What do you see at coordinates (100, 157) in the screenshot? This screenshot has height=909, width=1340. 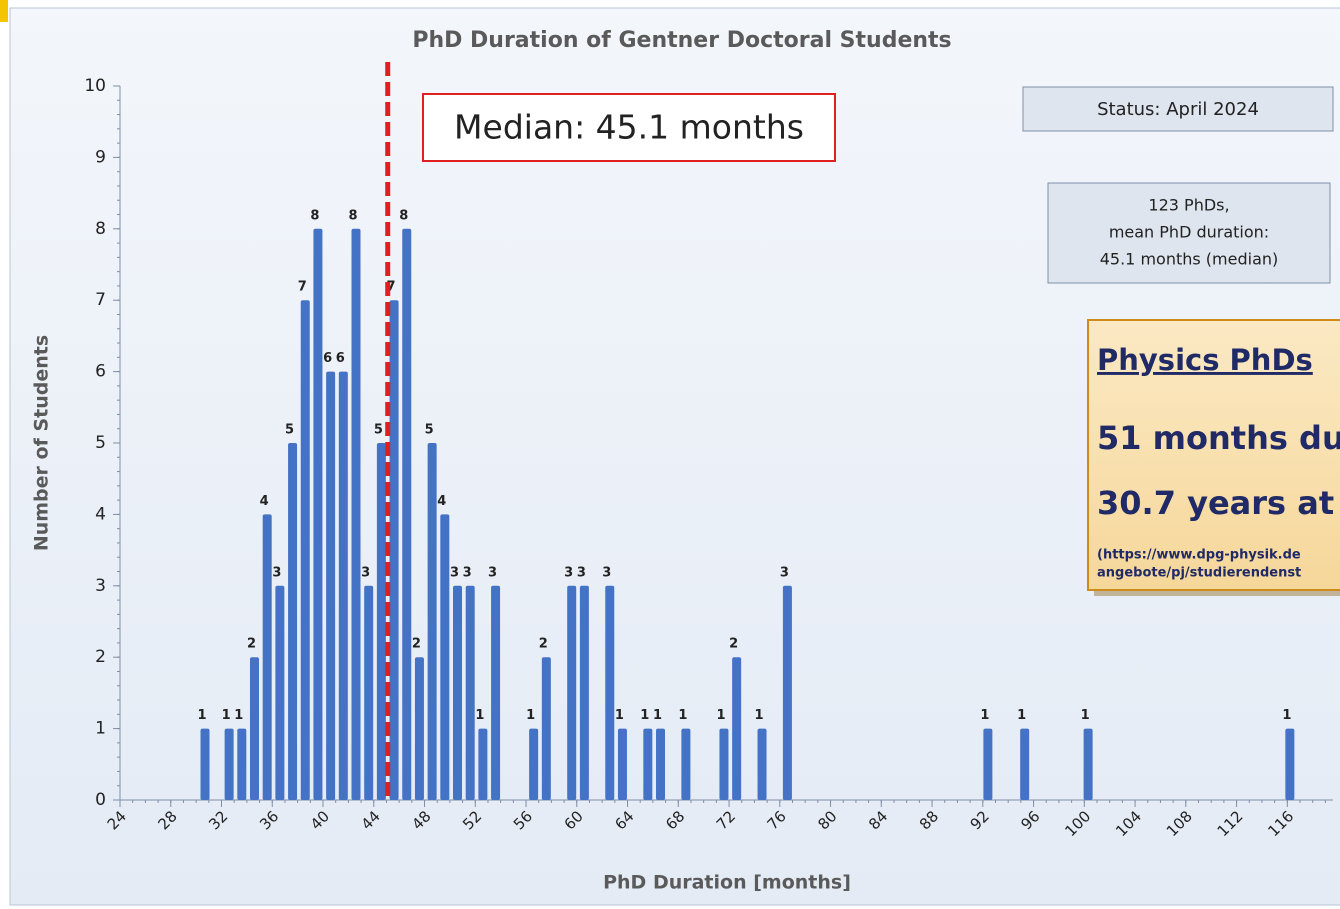 I see `y-tick-label: 9` at bounding box center [100, 157].